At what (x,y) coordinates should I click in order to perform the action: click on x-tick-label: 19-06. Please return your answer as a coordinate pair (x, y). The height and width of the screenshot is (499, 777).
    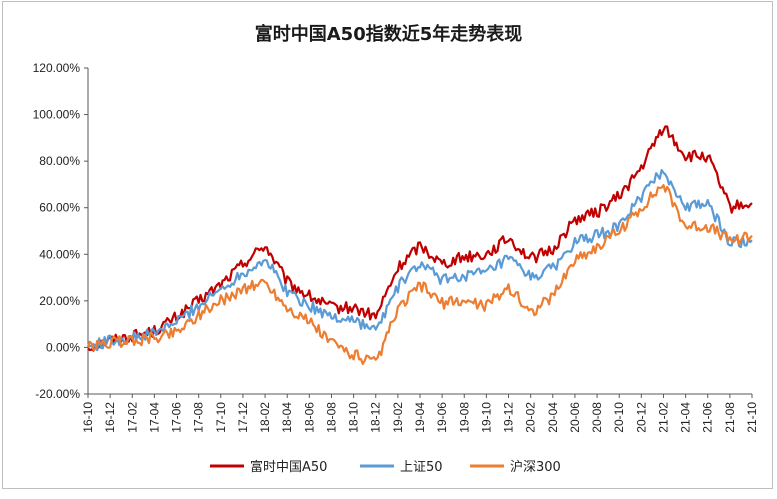
    Looking at the image, I should click on (442, 417).